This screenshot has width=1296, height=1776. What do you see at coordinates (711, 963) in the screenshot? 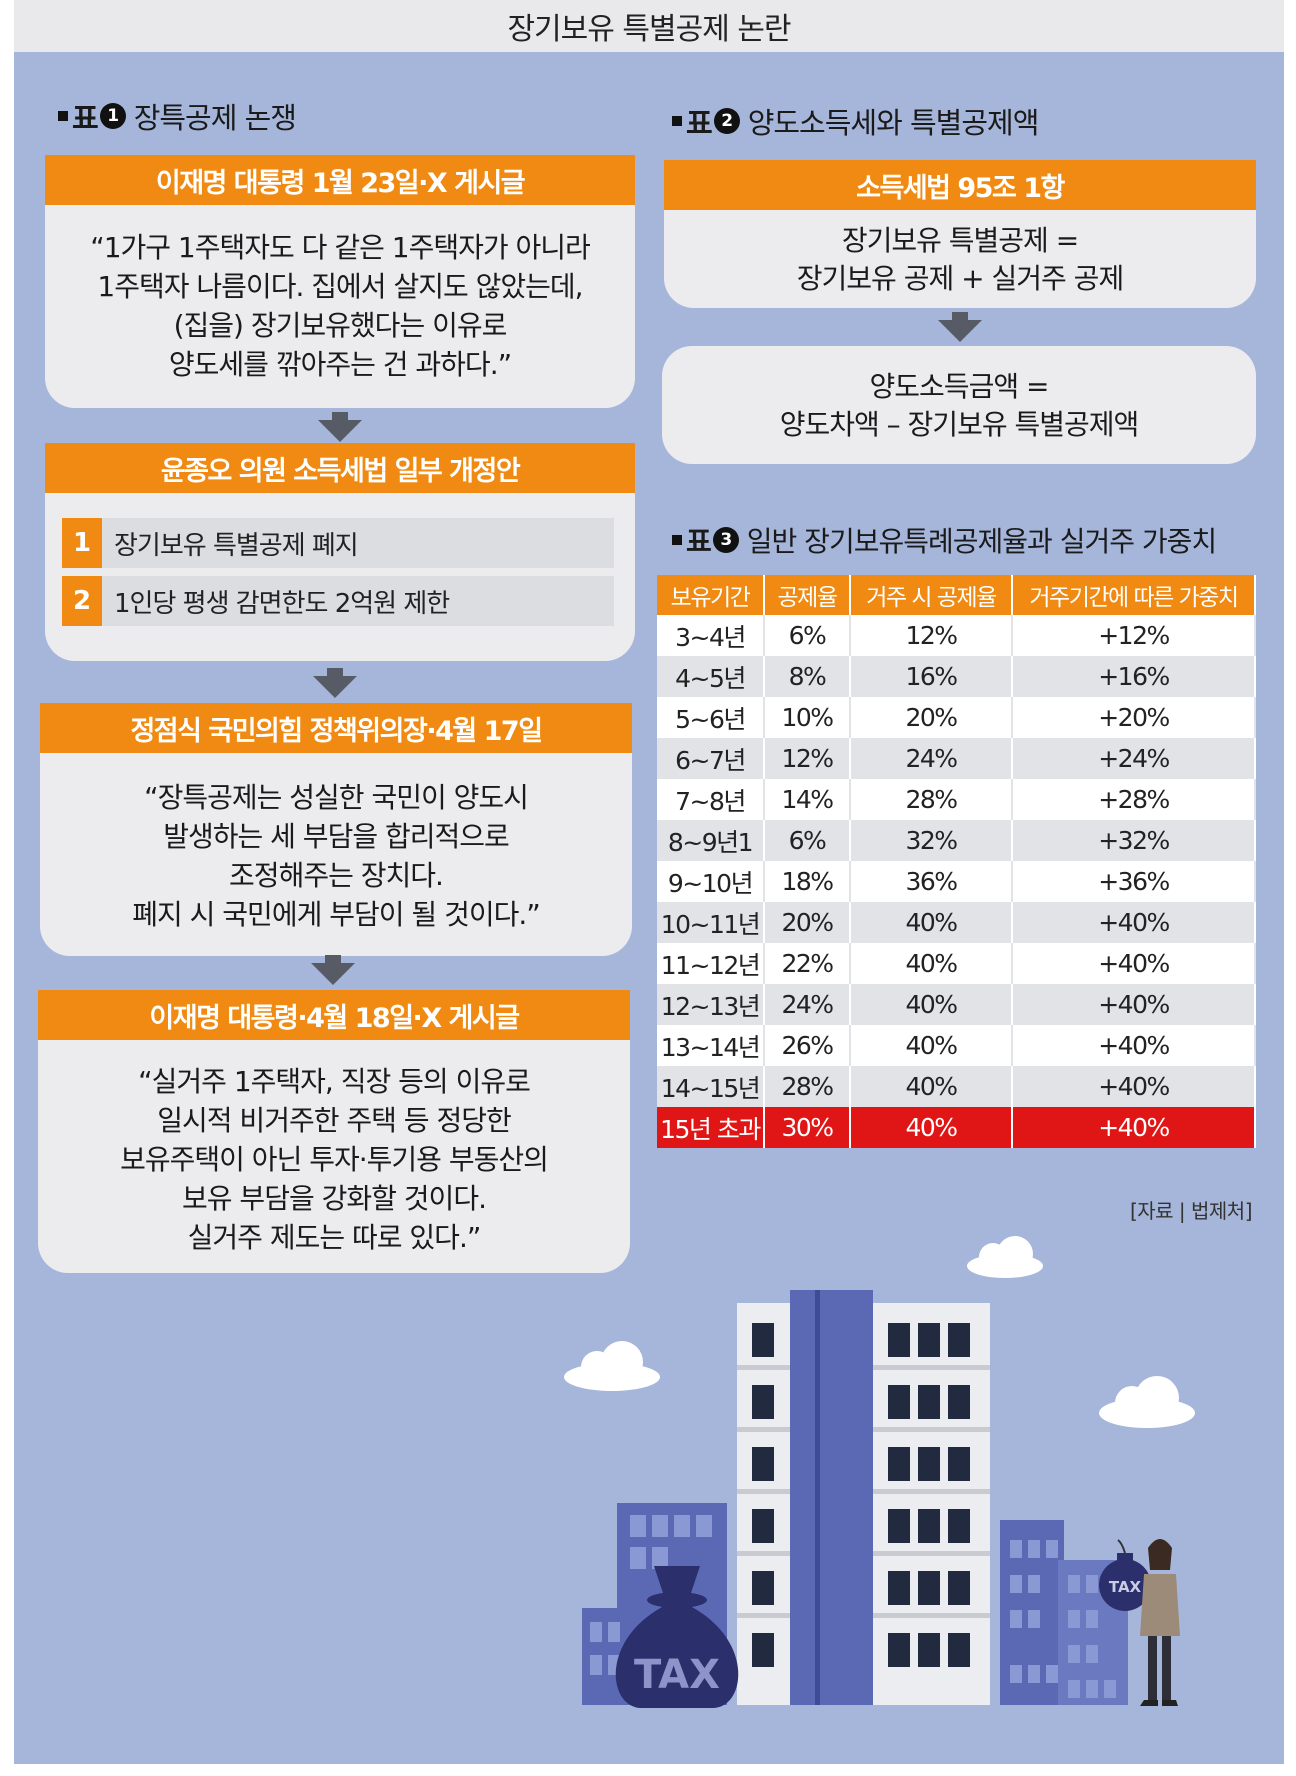
I see `table-cell: 11~12년` at bounding box center [711, 963].